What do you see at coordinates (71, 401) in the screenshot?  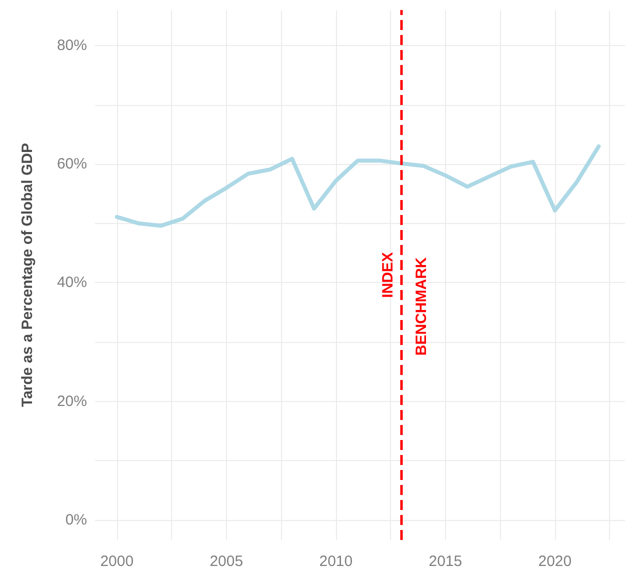 I see `y-tick-label: 20%` at bounding box center [71, 401].